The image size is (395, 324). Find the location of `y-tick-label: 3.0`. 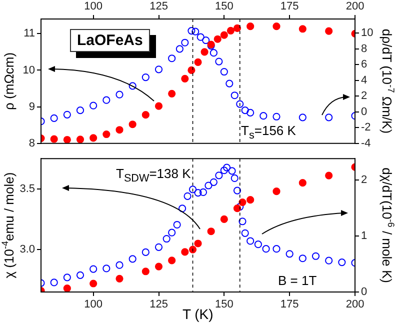

y-tick-label: 3.0 is located at coordinates (27, 250).